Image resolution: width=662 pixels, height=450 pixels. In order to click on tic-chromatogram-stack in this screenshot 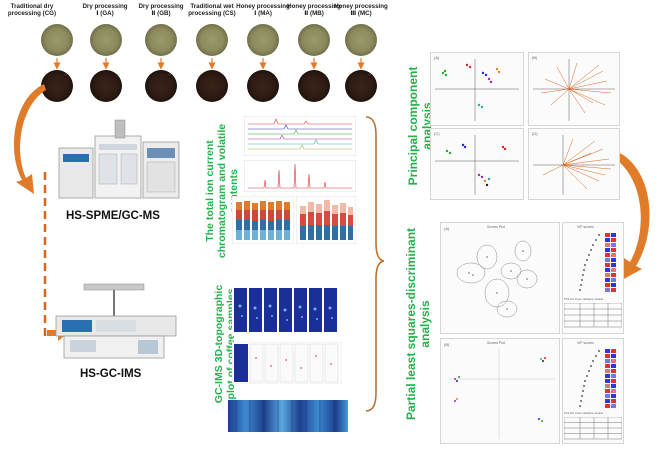, I will do `click(300, 136)`.